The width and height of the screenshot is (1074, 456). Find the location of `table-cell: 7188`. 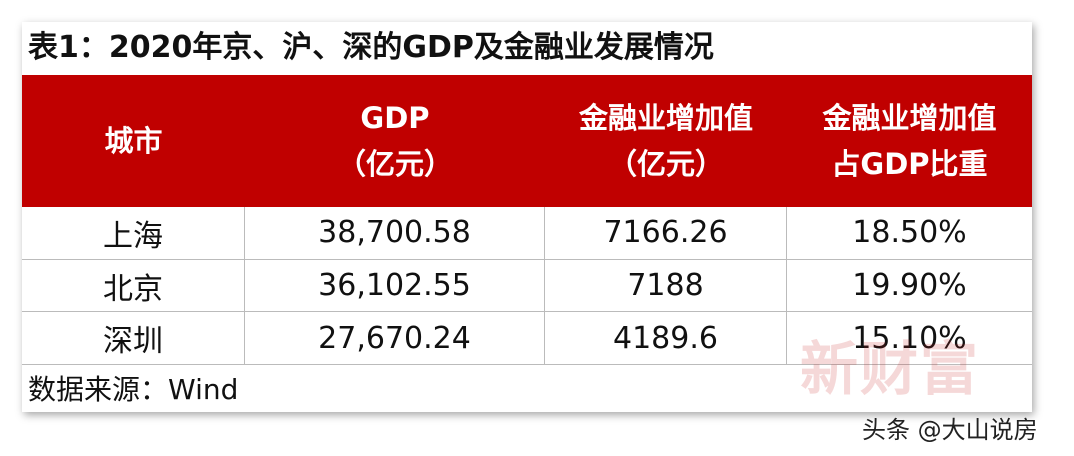

table-cell: 7188 is located at coordinates (666, 286).